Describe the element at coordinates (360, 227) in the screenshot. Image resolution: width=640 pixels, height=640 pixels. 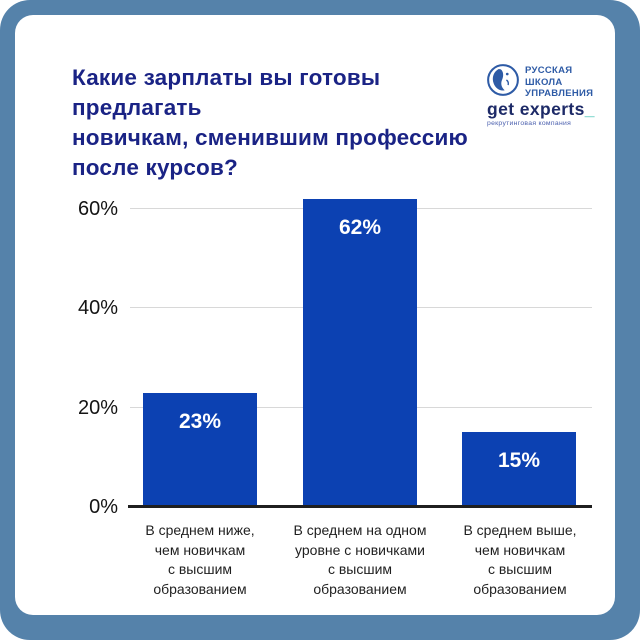
I see `bar-value-label: 62%` at that location.